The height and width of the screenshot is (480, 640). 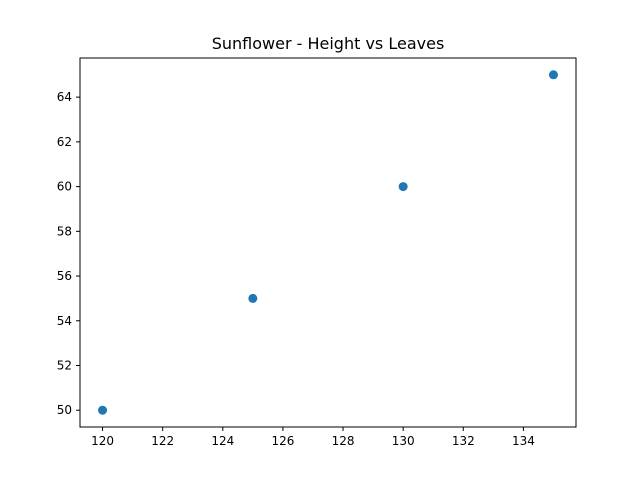 I want to click on x-tick-label: 126, so click(x=282, y=441).